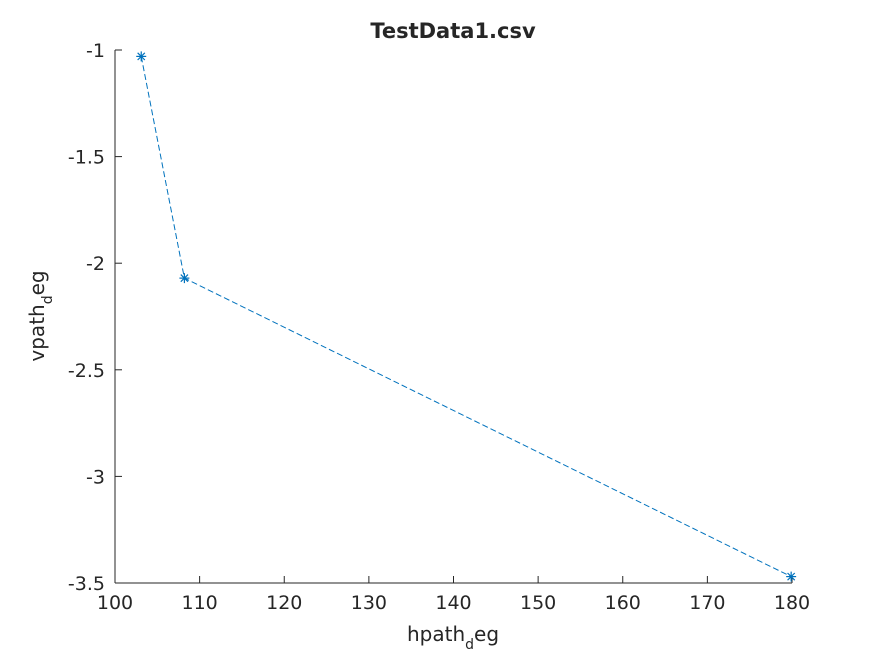 This screenshot has height=661, width=875. What do you see at coordinates (86, 584) in the screenshot?
I see `y-tick-label: -3.5` at bounding box center [86, 584].